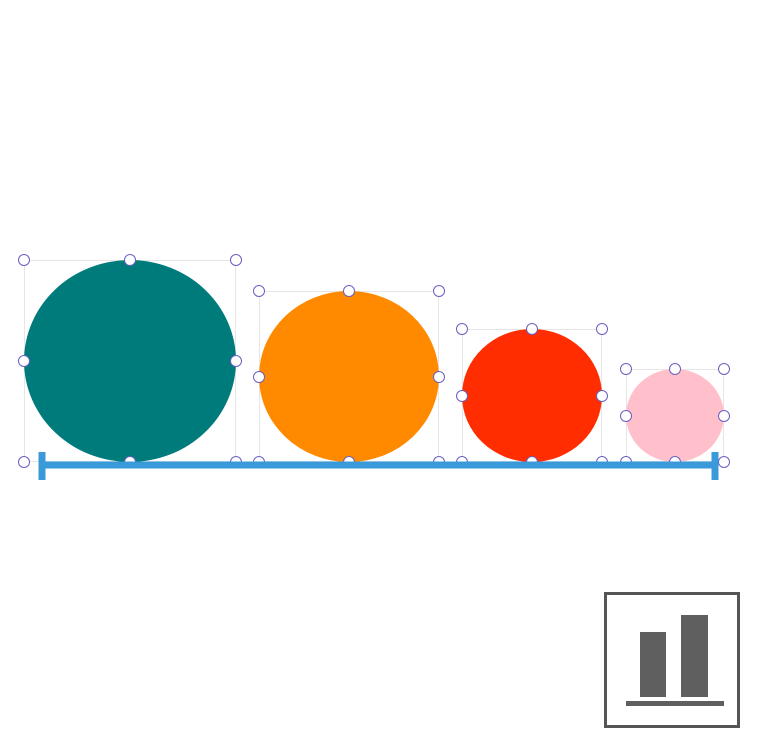  What do you see at coordinates (130, 361) in the screenshot?
I see `teal-circle` at bounding box center [130, 361].